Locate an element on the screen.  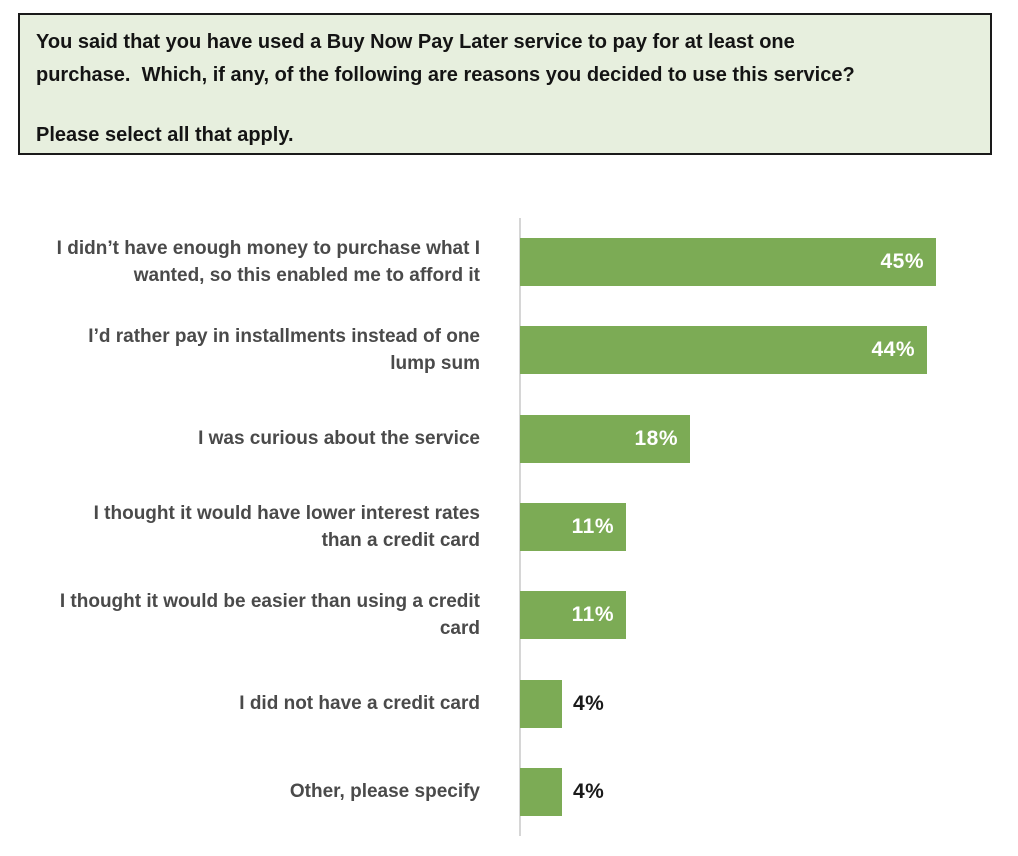
bar: 45% is located at coordinates (728, 262).